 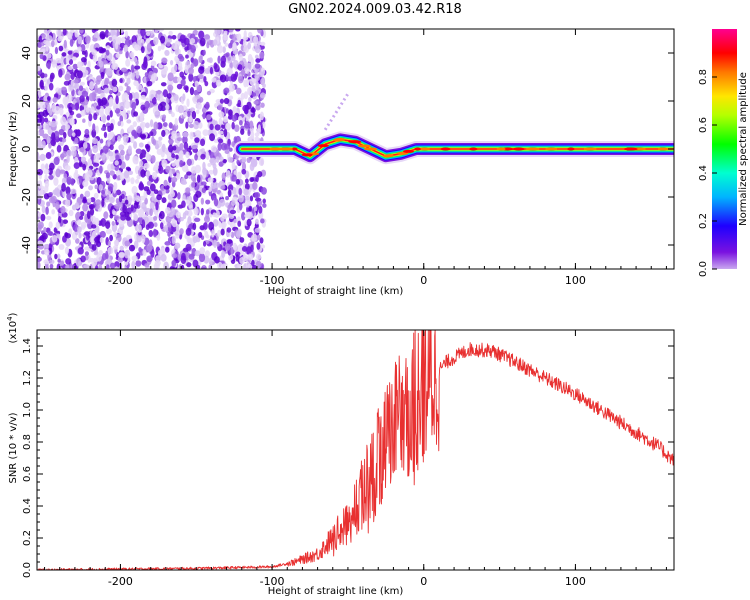 I want to click on bot-xtick-label: 0, so click(x=423, y=581).